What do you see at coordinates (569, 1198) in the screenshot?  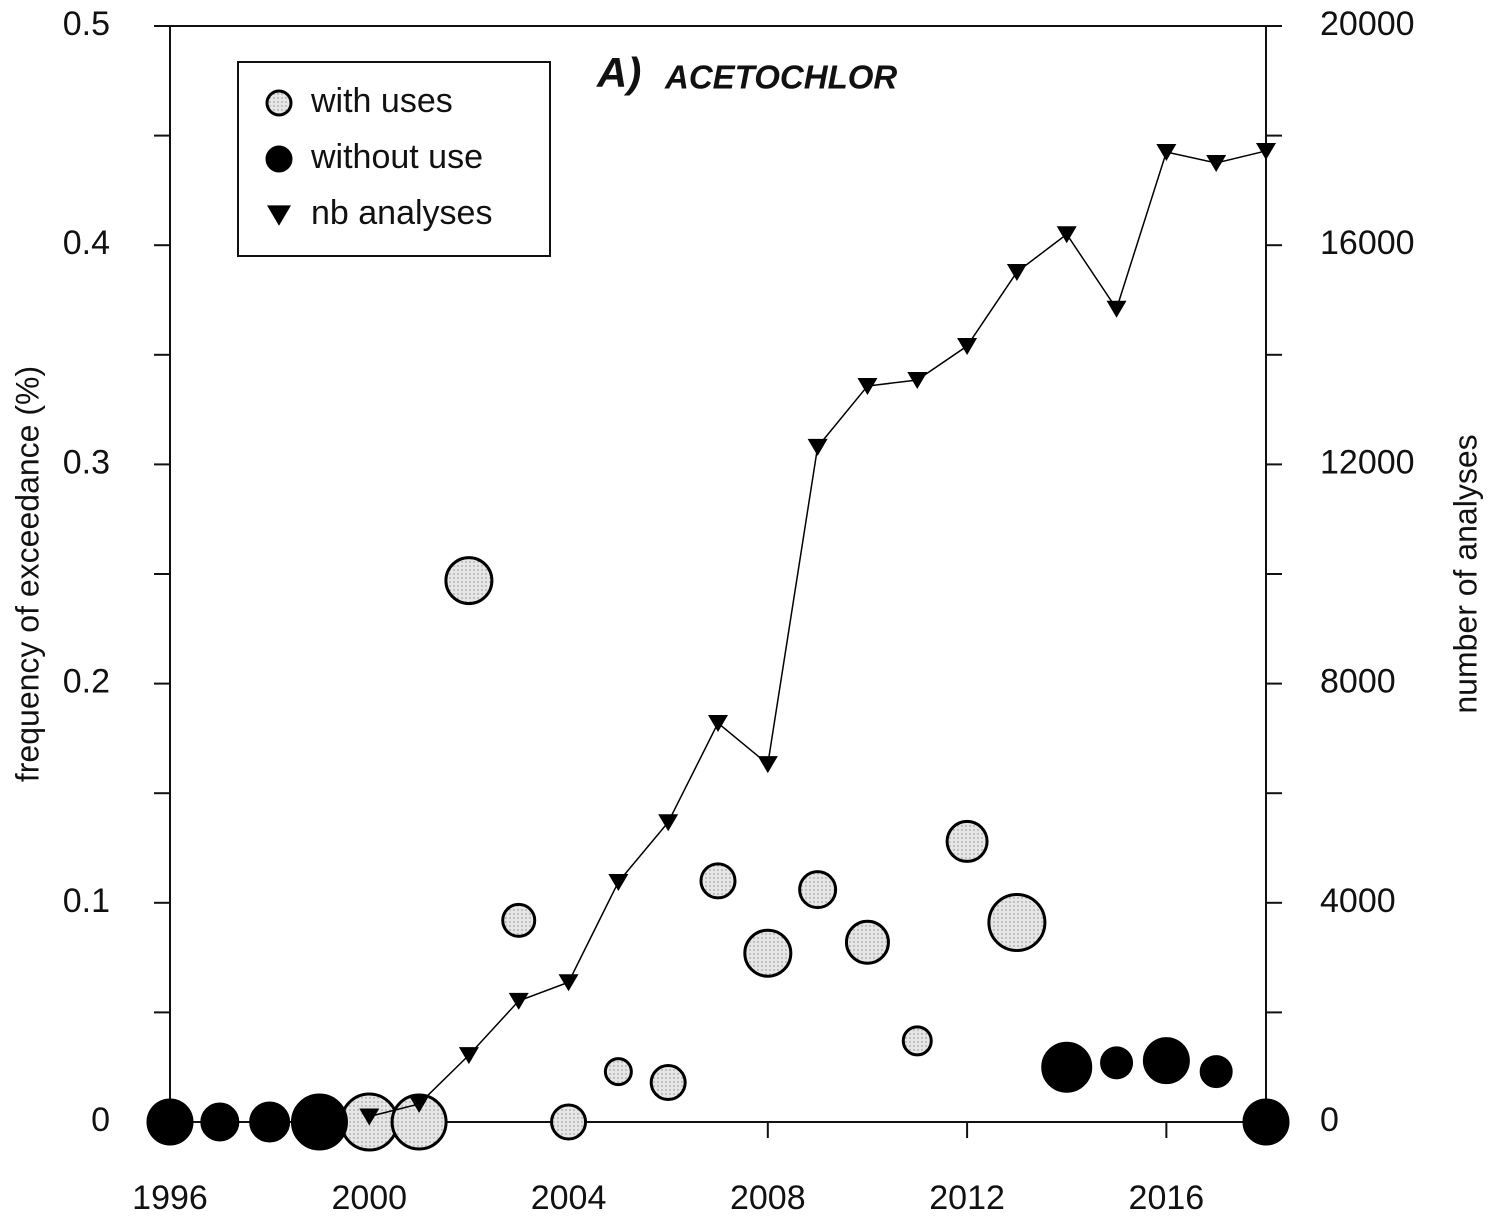 I see `x-tick-label: 2004` at bounding box center [569, 1198].